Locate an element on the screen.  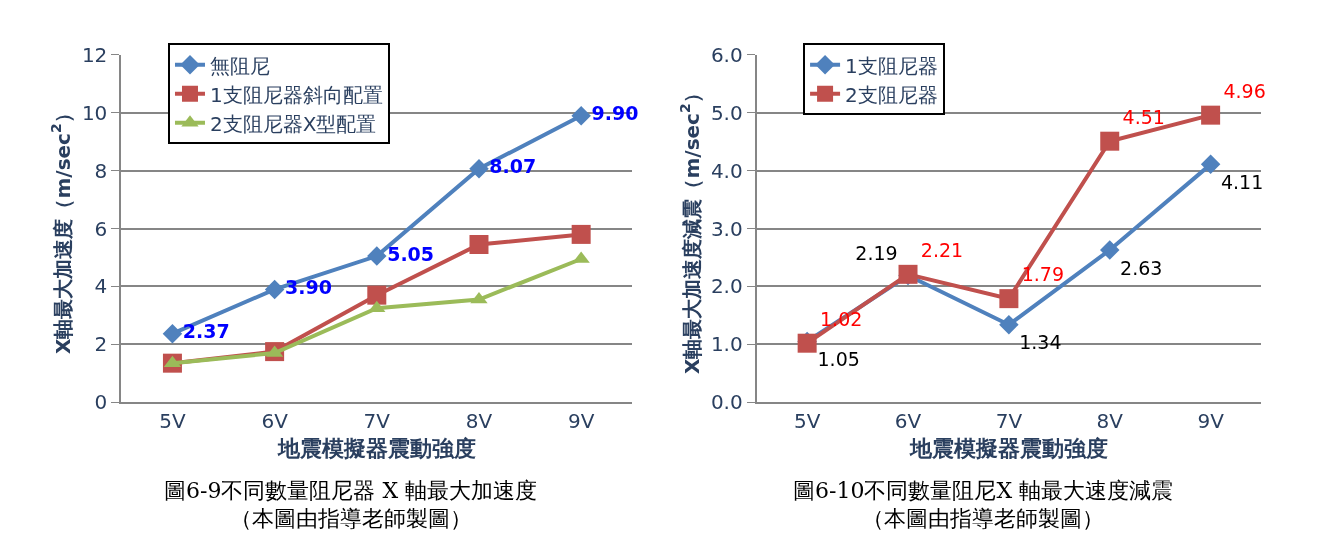
data-label: 4.51 is located at coordinates (1143, 116).